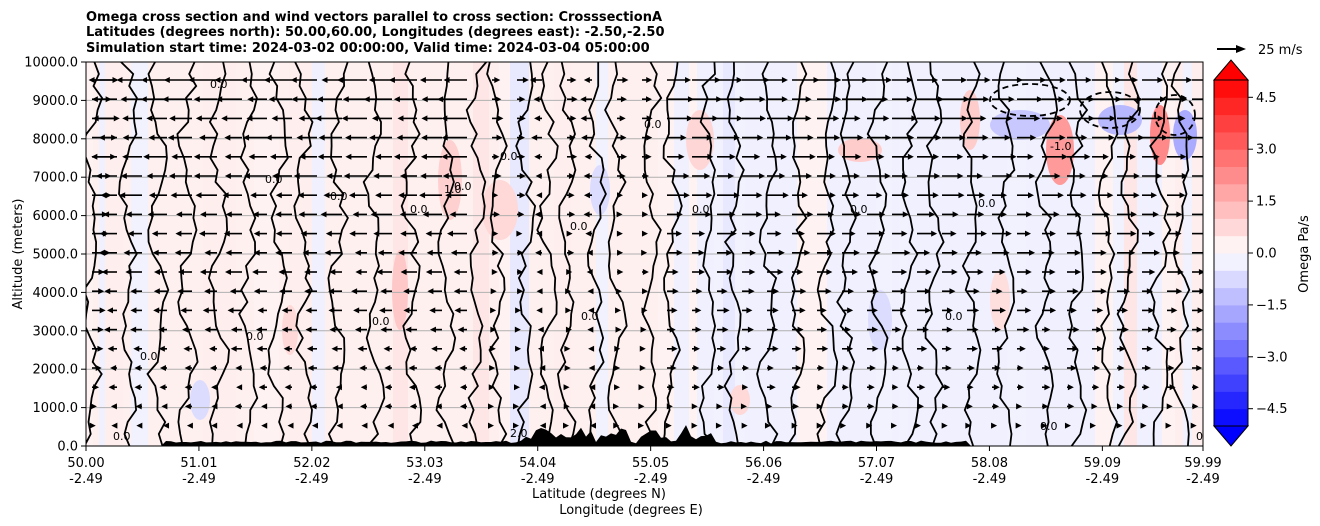 The width and height of the screenshot is (1320, 526). I want to click on omega-blob, so click(1060, 150).